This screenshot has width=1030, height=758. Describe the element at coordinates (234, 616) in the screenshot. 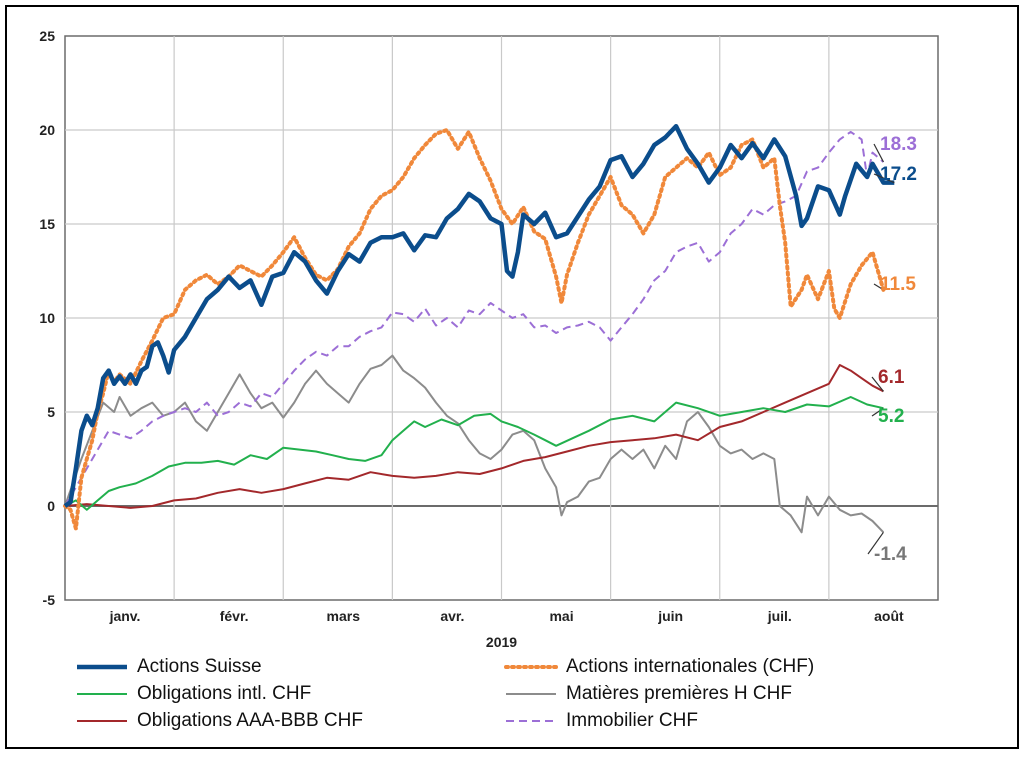

I see `x-tick-label: févr.` at that location.